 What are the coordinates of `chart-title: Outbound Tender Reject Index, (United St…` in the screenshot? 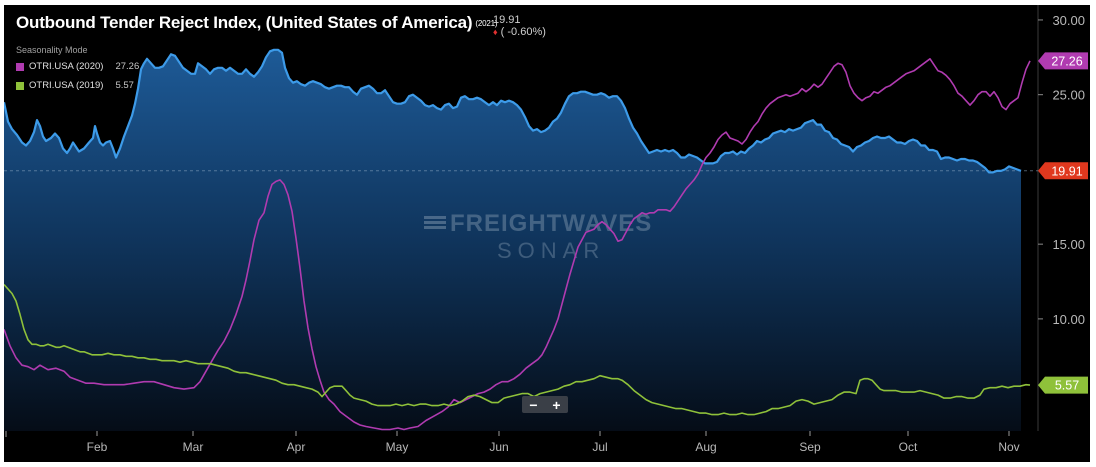 It's located at (256, 23).